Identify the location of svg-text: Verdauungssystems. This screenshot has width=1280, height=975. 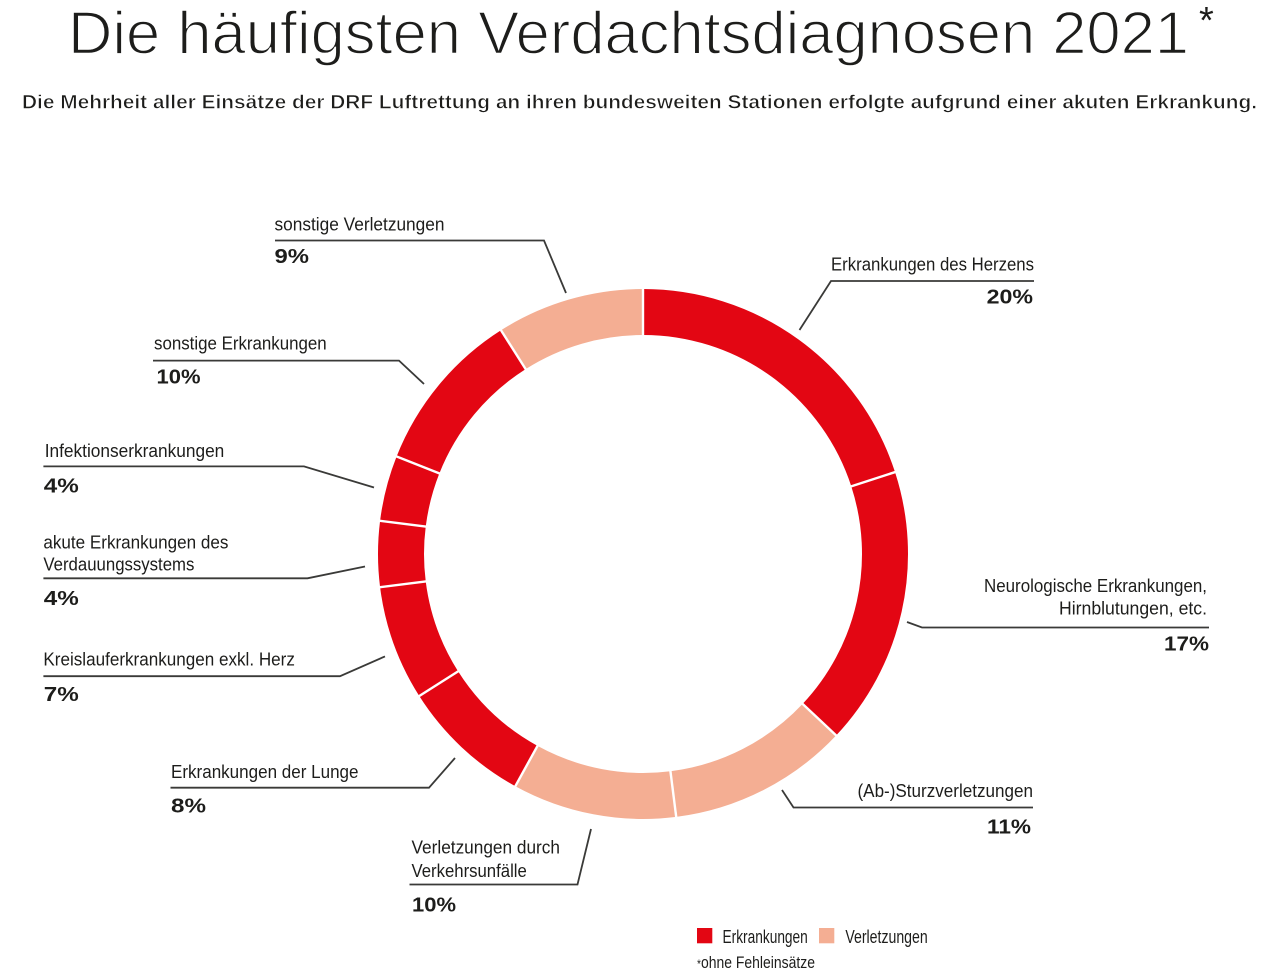
(118, 565).